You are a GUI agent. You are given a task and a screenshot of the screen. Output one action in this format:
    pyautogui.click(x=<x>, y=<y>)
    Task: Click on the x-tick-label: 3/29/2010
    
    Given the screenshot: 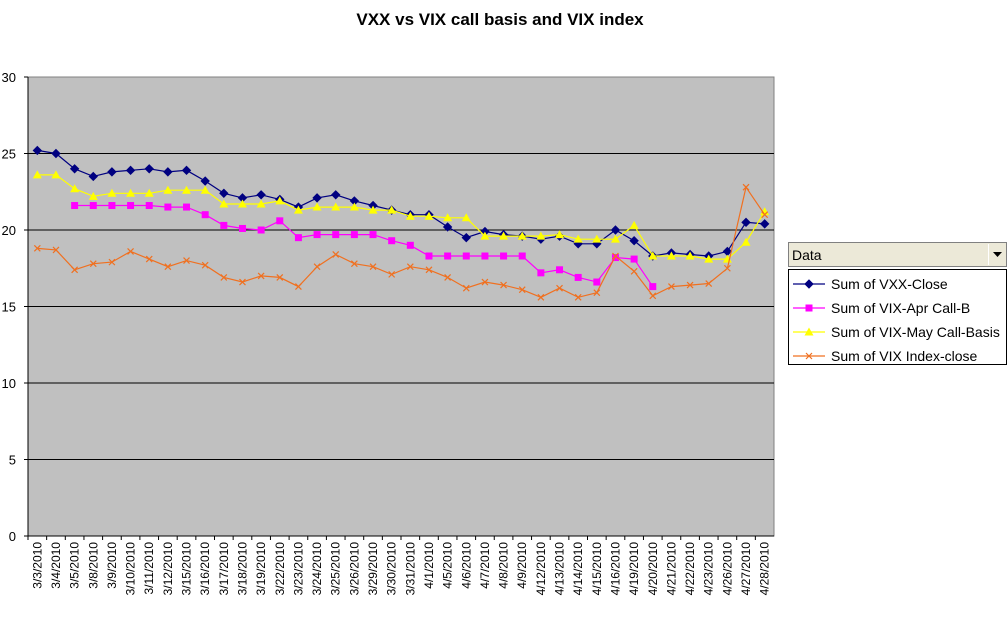 What is the action you would take?
    pyautogui.click(x=373, y=569)
    